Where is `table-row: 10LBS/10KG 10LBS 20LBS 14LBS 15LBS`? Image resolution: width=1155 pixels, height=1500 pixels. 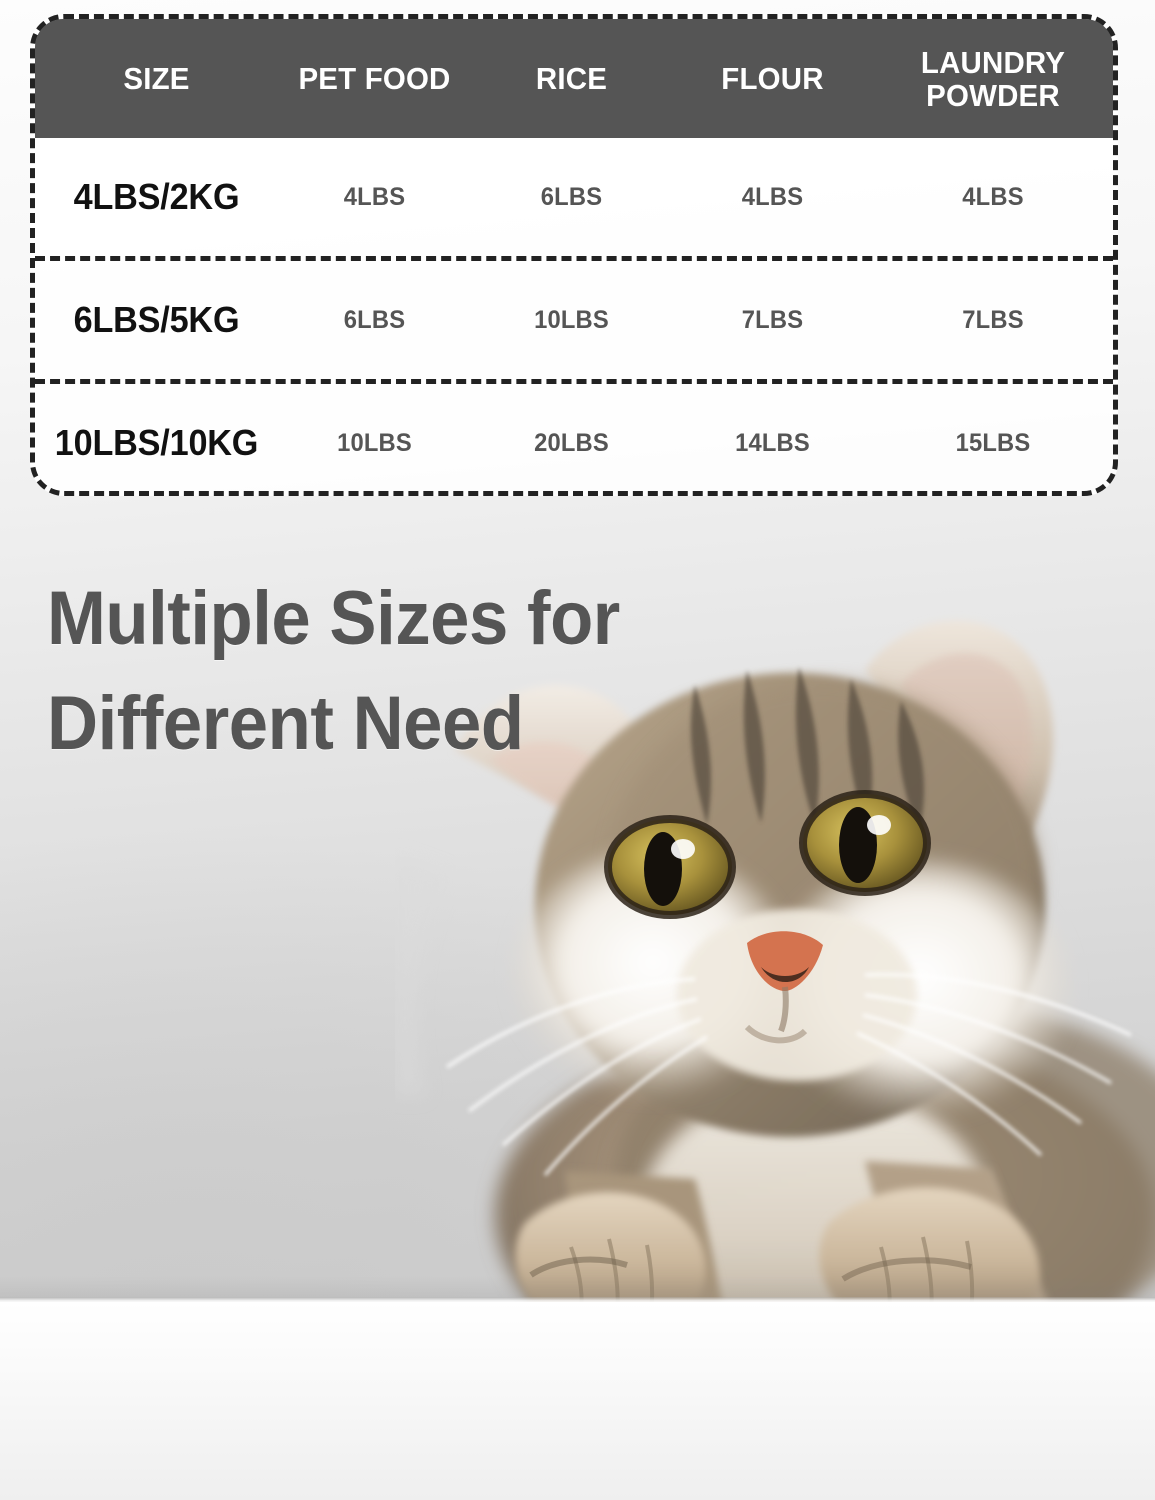 table-row: 10LBS/10KG 10LBS 20LBS 14LBS 15LBS is located at coordinates (574, 443).